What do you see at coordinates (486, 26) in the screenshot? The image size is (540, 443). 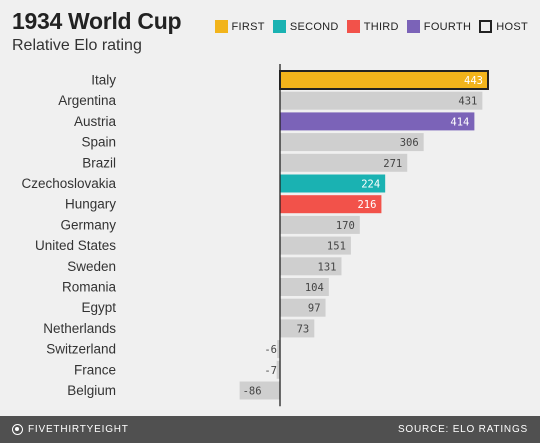 I see `legend-swatch-host` at bounding box center [486, 26].